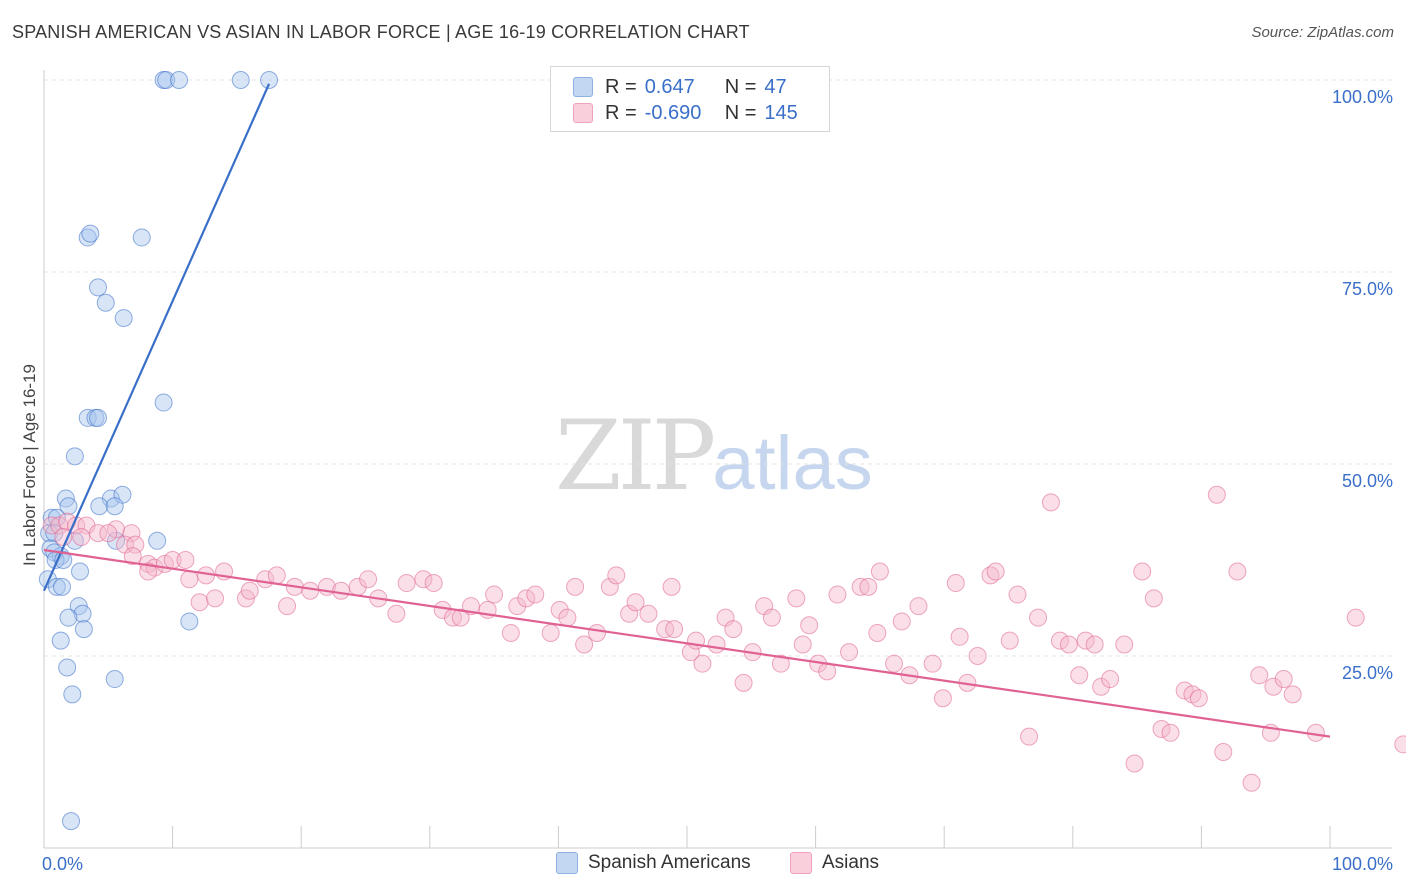 The height and width of the screenshot is (892, 1406). What do you see at coordinates (29, 465) in the screenshot?
I see `y-axis-label: In Labor Force | Age 16-19` at bounding box center [29, 465].